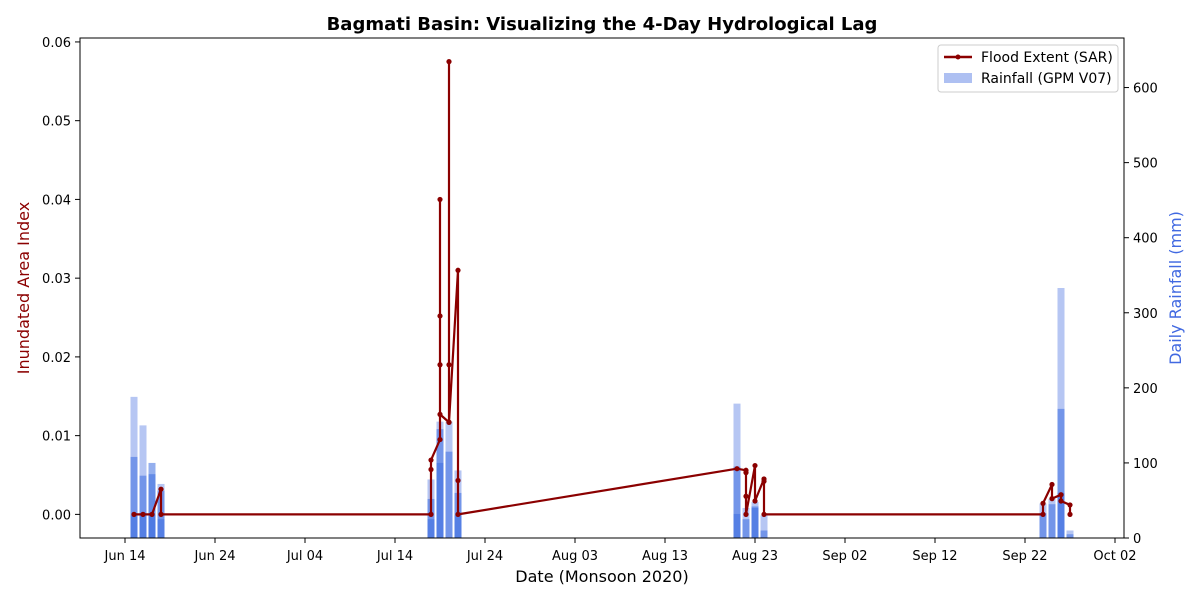 This screenshot has width=1200, height=605. I want to click on x-axis-label: Date (Monsoon 2020), so click(601, 576).